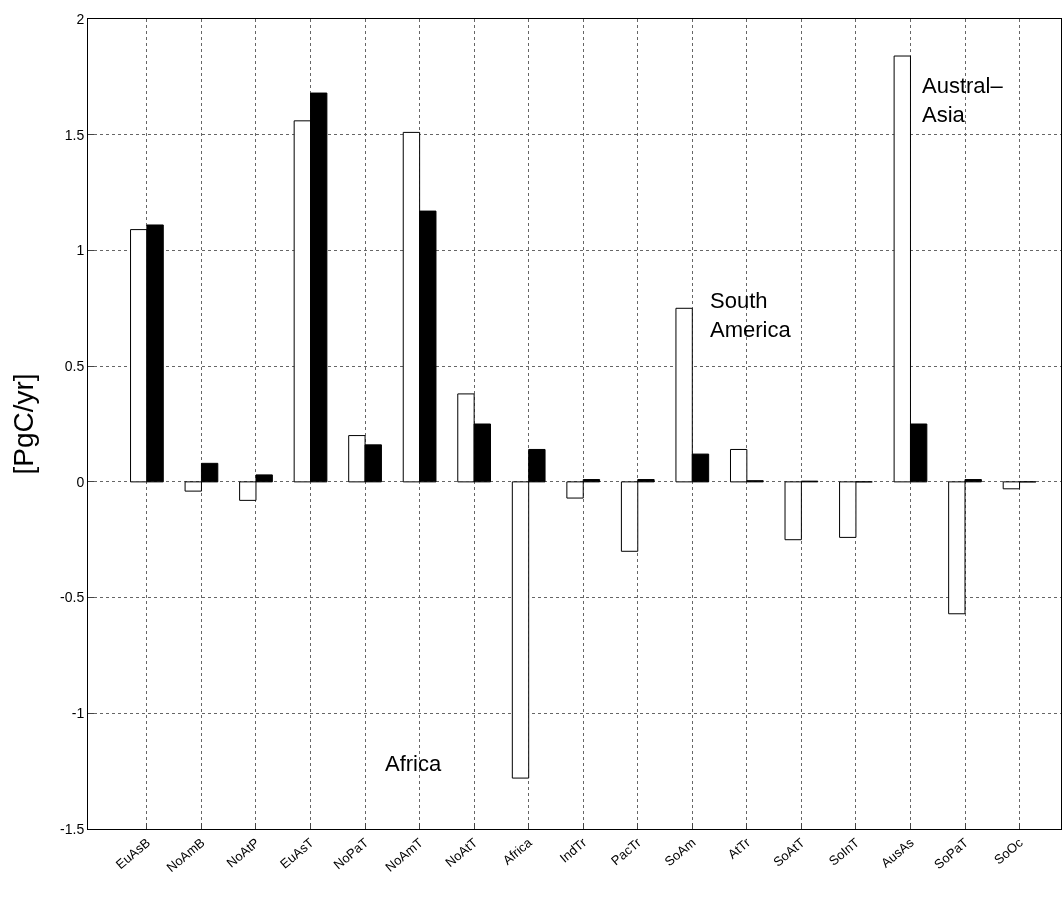 The height and width of the screenshot is (905, 1062). I want to click on x-tick-label: AtTr, so click(739, 848).